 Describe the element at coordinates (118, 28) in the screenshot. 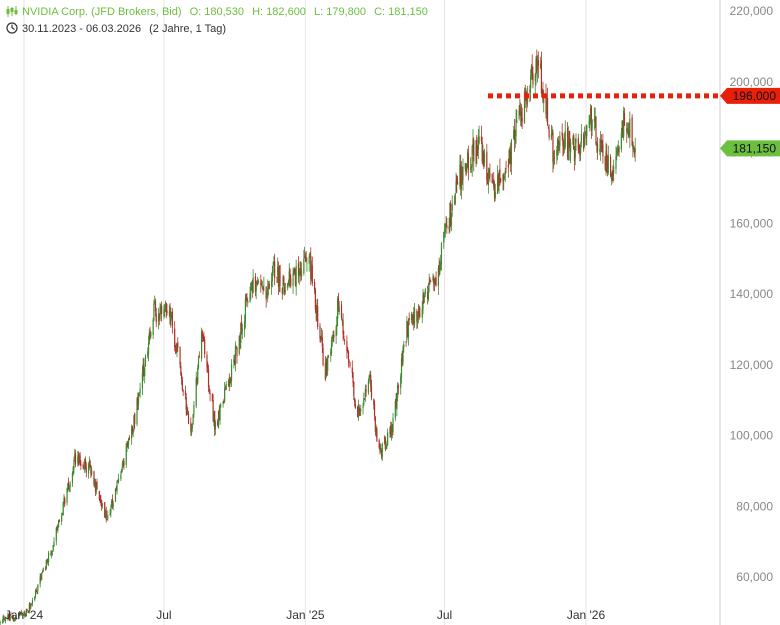

I see `date-range-line: 30.11.2023 - 06.03.2026 (2 Jahre, 1 Tag)` at that location.